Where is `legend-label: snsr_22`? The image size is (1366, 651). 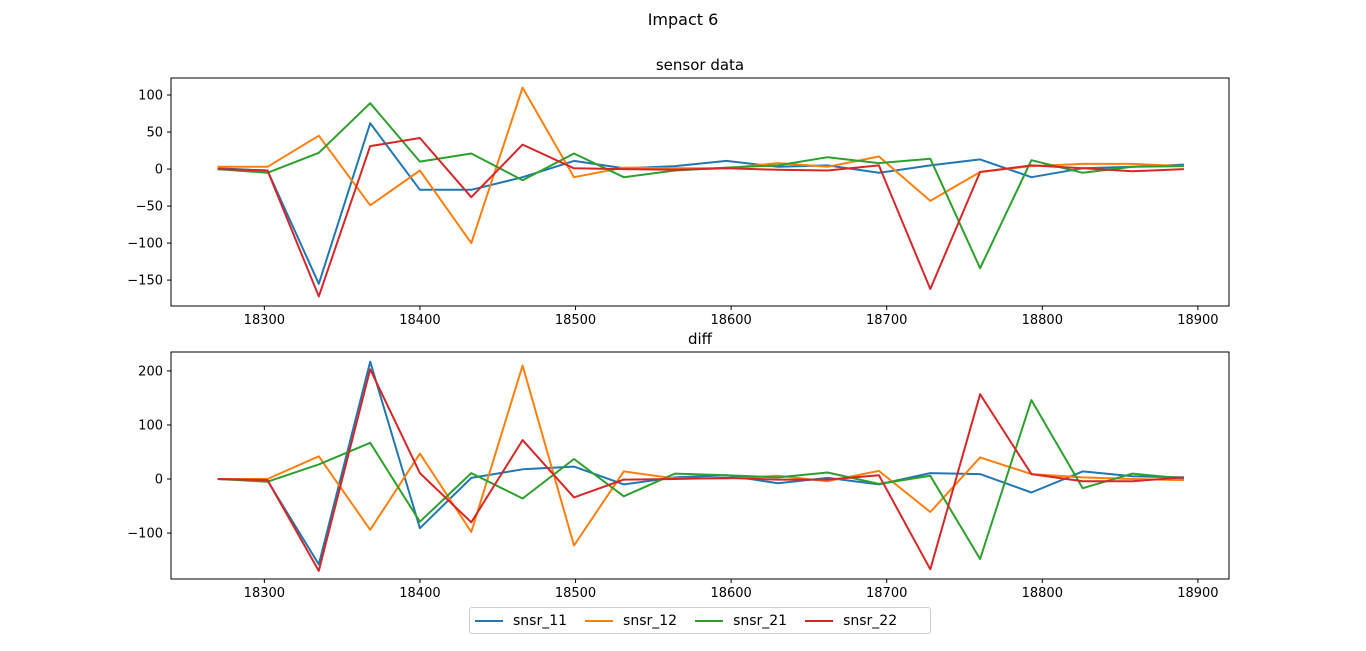
legend-label: snsr_22 is located at coordinates (870, 620).